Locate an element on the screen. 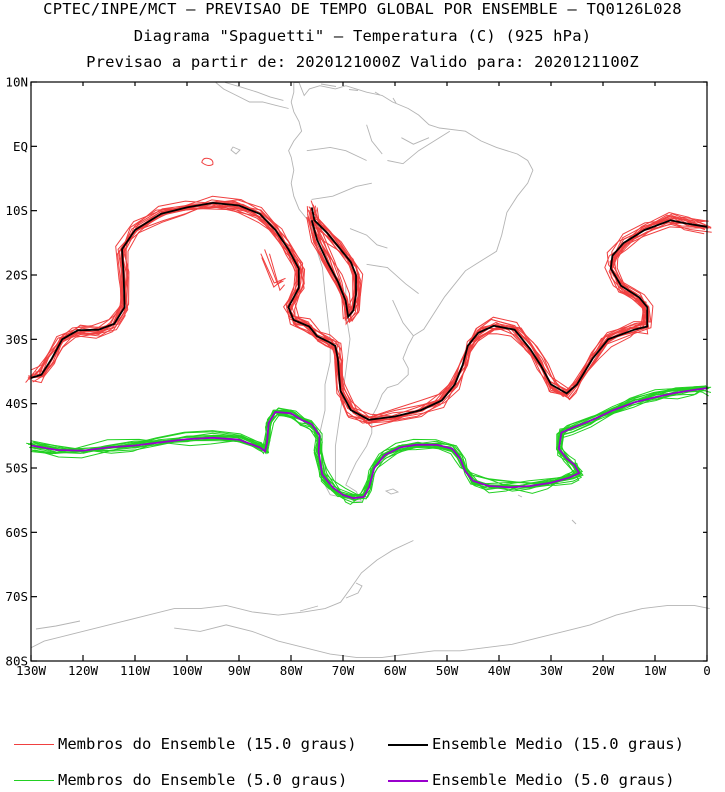 The height and width of the screenshot is (792, 725). x-tick-label: 90W is located at coordinates (239, 670).